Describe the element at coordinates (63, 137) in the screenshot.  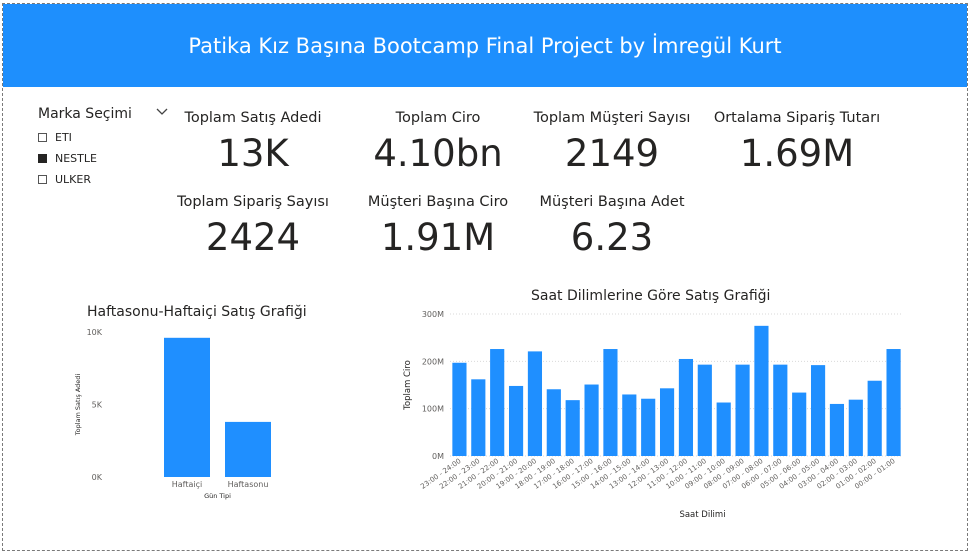
I see `slicer-item-label: ETI` at that location.